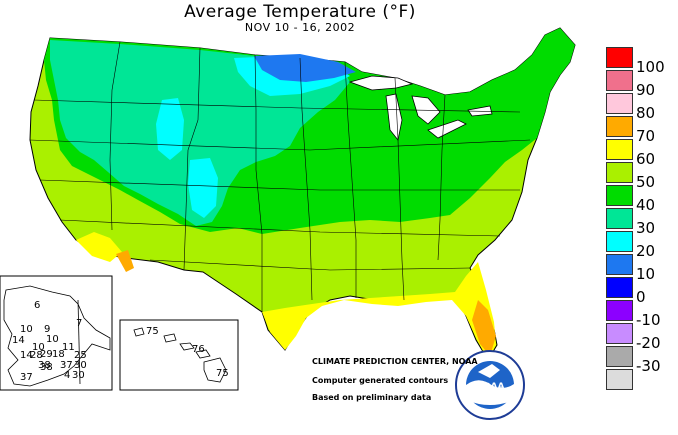 This screenshot has height=435, width=678. I want to click on legend-label: 70, so click(646, 136).